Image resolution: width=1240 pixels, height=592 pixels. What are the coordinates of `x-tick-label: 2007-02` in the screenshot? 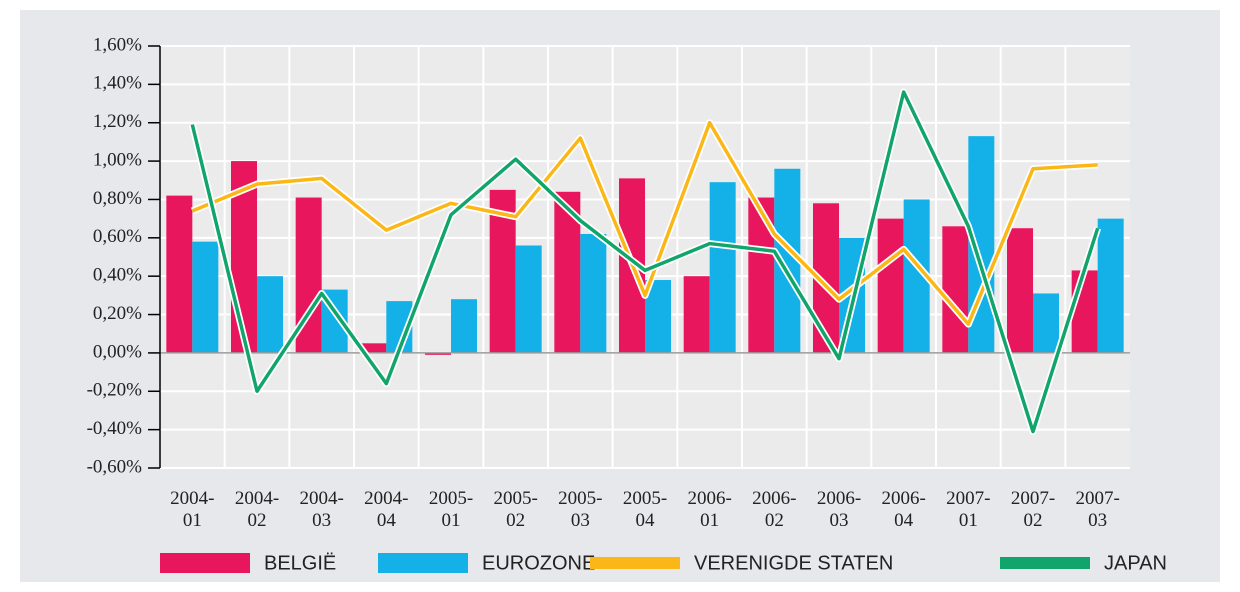 It's located at (1033, 509).